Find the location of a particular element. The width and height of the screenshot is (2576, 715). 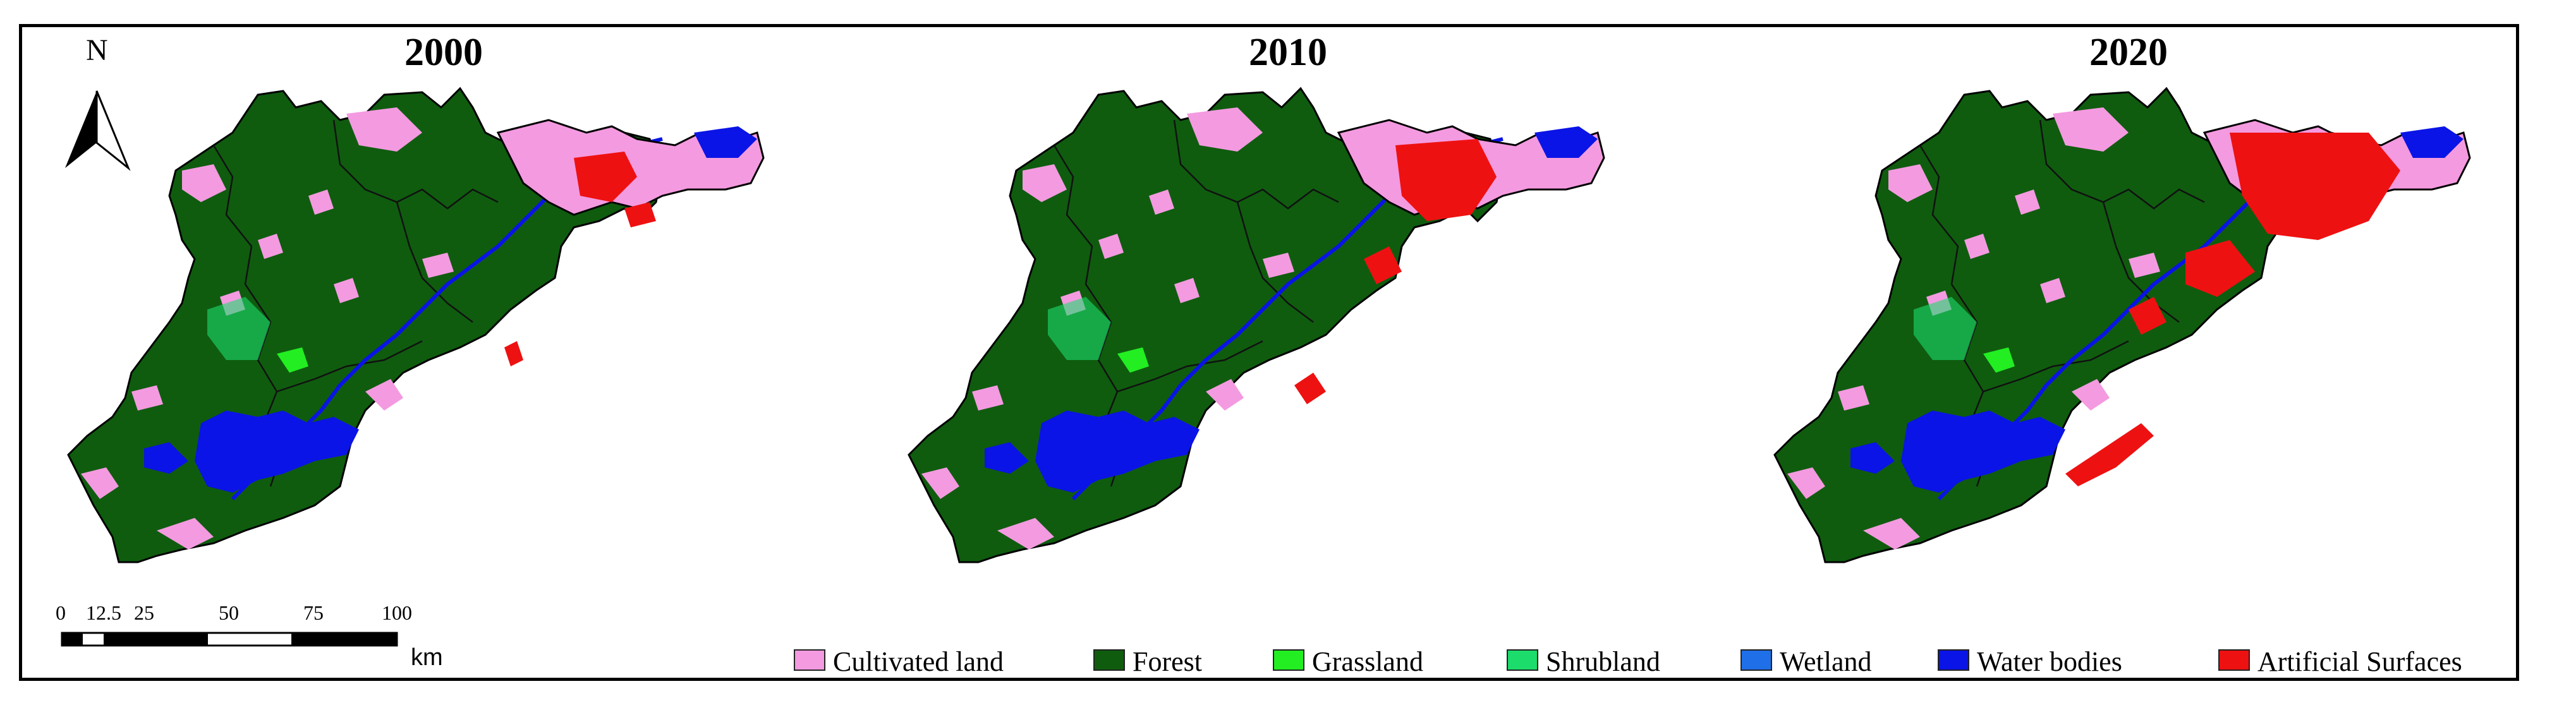

panel-title-2020: 2020 is located at coordinates (2128, 53).